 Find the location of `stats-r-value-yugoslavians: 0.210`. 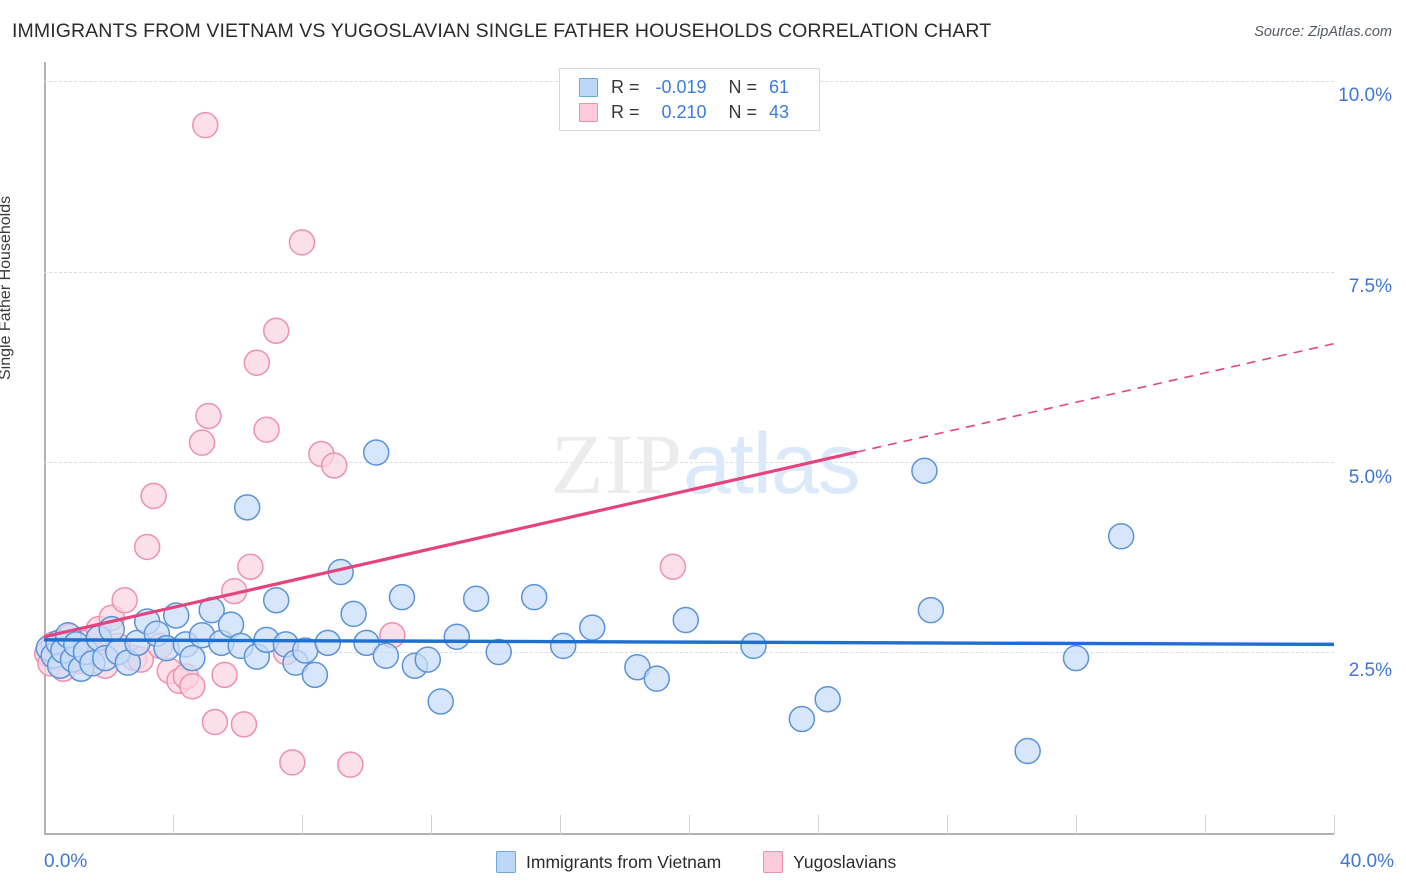

stats-r-value-yugoslavians: 0.210 is located at coordinates (684, 112).